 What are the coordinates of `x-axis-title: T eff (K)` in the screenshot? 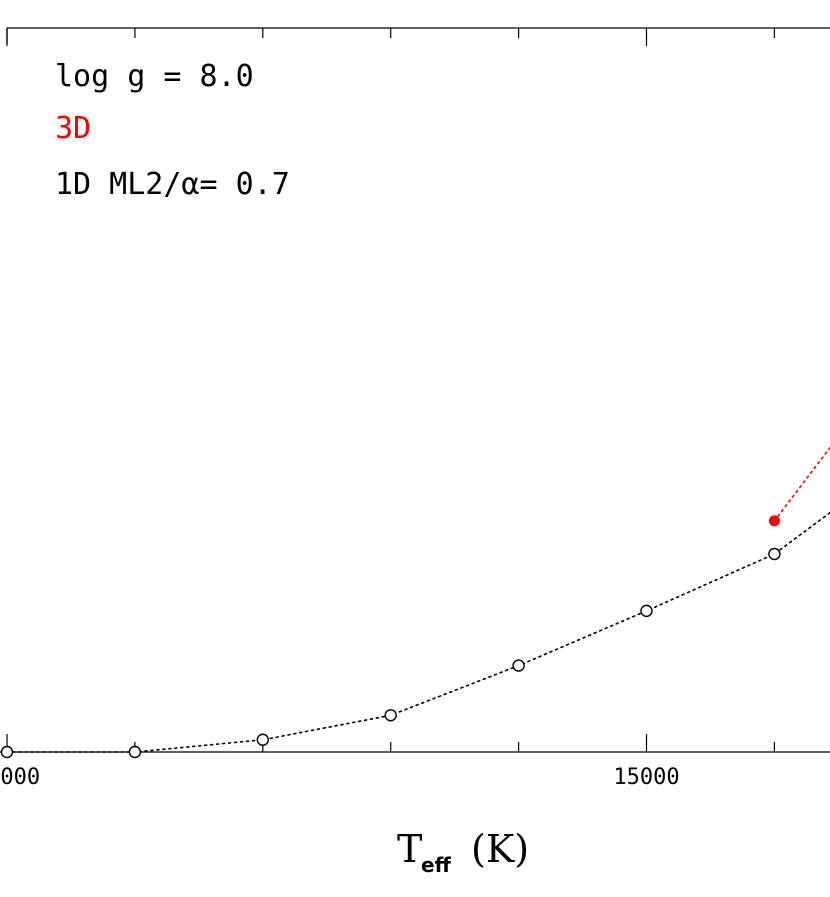 It's located at (463, 852).